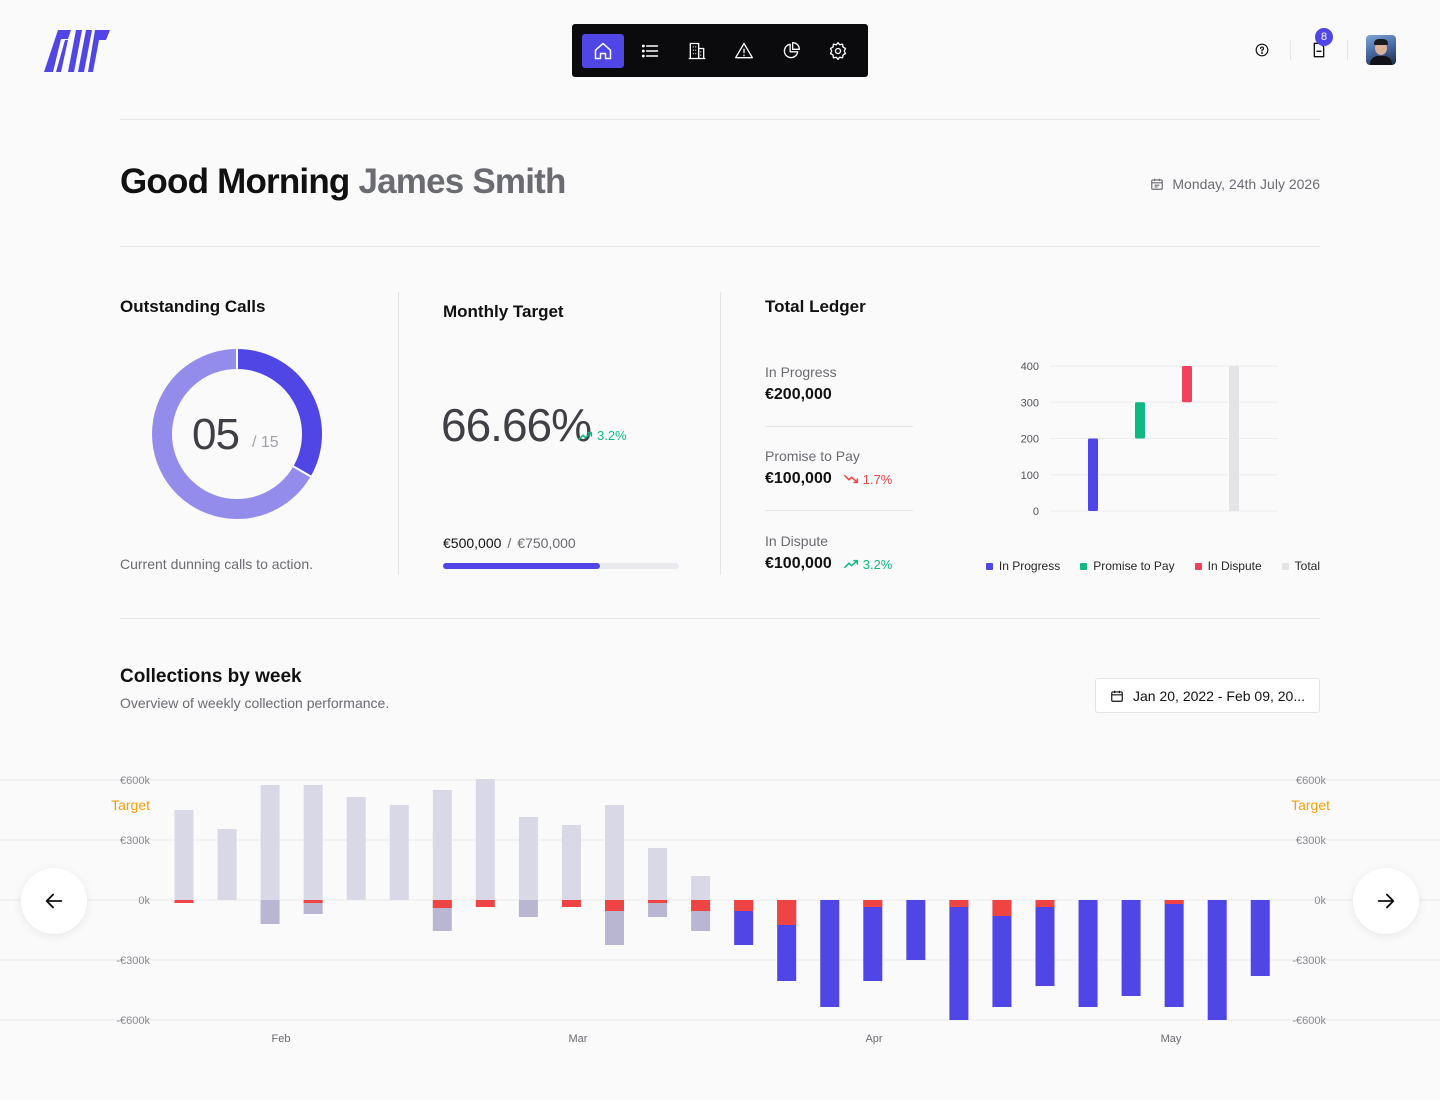 The width and height of the screenshot is (1440, 1100). Describe the element at coordinates (216, 564) in the screenshot. I see `calls-caption: Current dunning calls to action.` at that location.